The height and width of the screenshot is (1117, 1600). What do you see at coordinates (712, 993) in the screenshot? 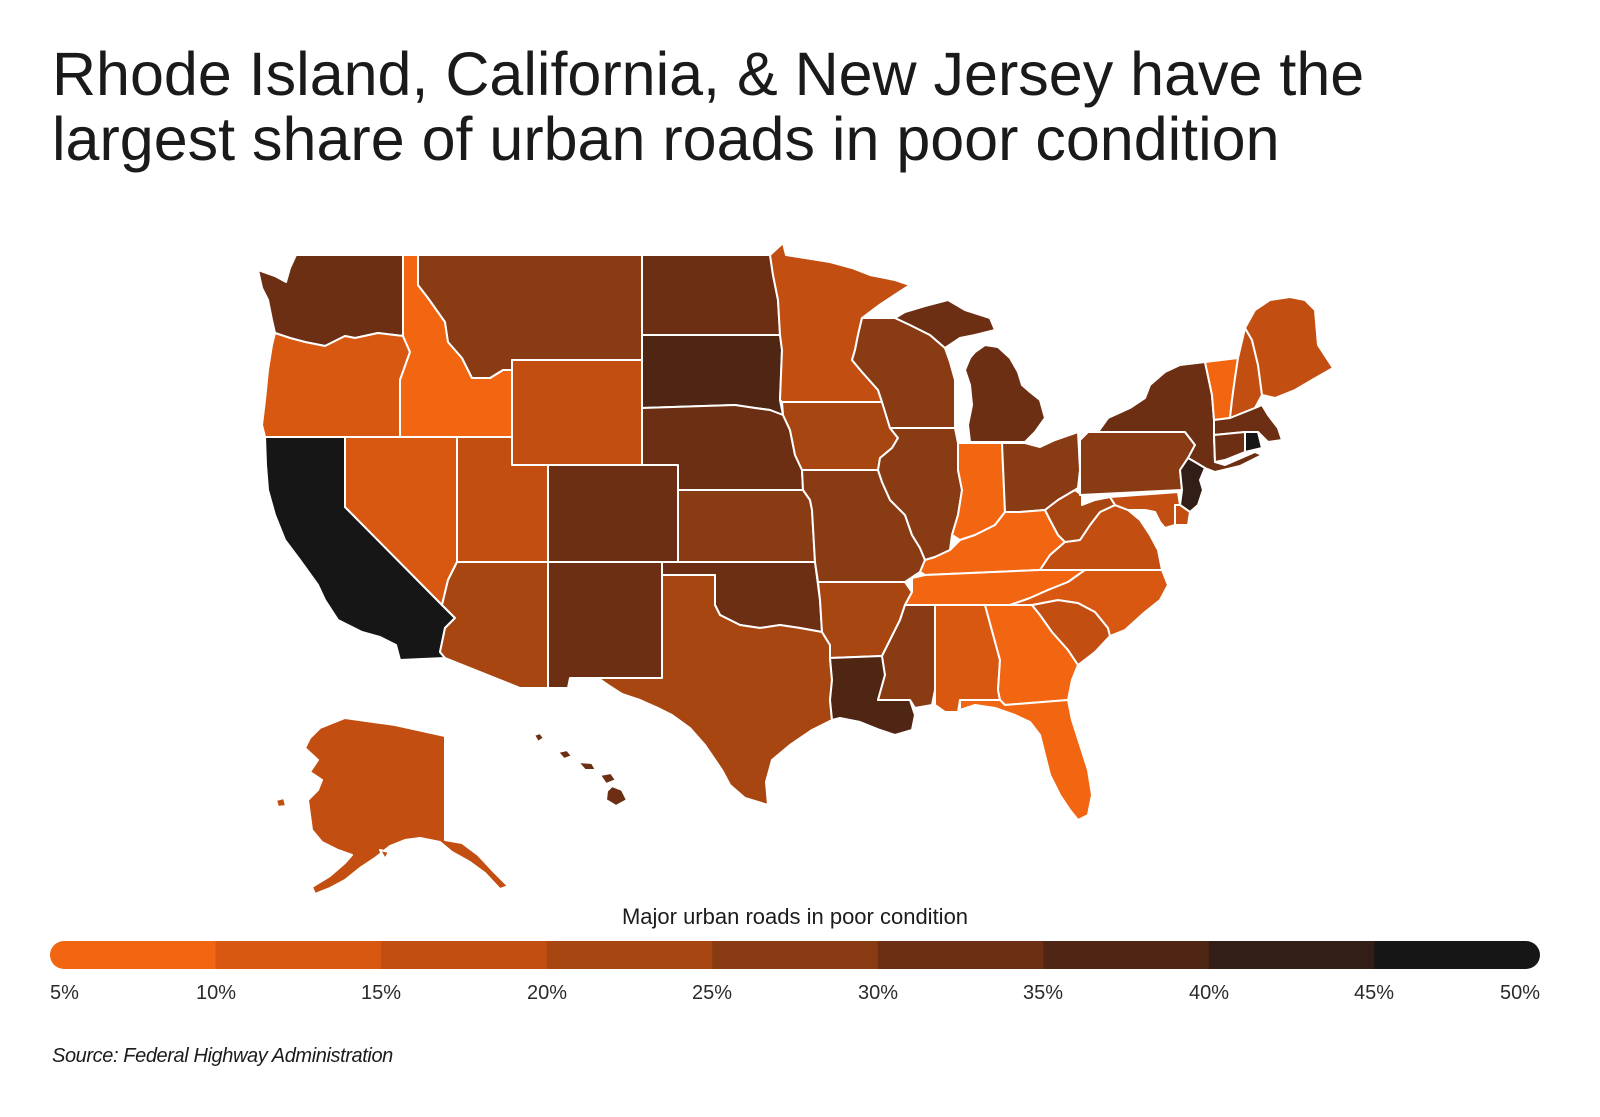
I see `legend-tick-label: 25%` at bounding box center [712, 993].